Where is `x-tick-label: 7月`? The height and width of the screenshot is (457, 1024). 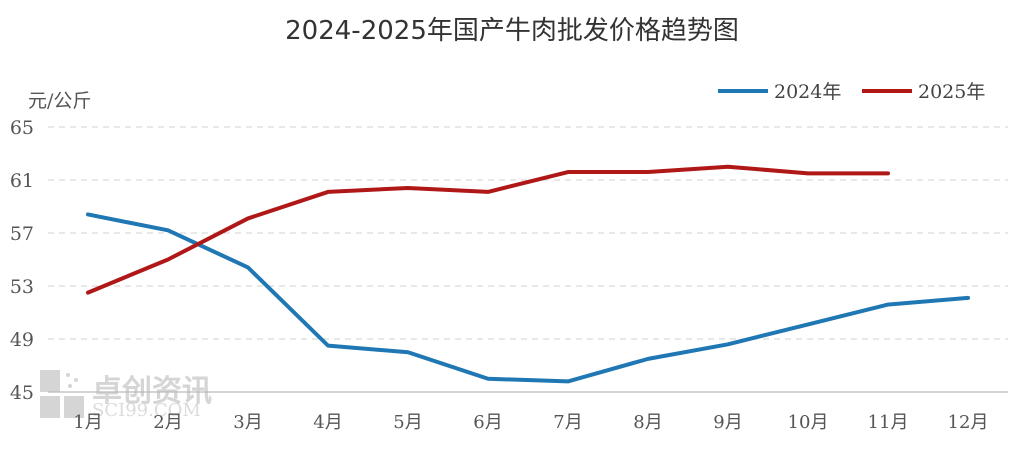
x-tick-label: 7月 is located at coordinates (567, 422).